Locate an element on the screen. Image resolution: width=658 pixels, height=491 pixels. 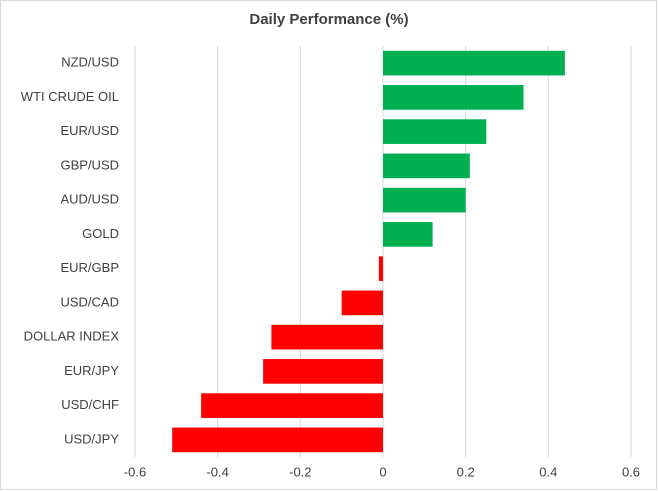
x-tick-label: -0.4 is located at coordinates (217, 471).